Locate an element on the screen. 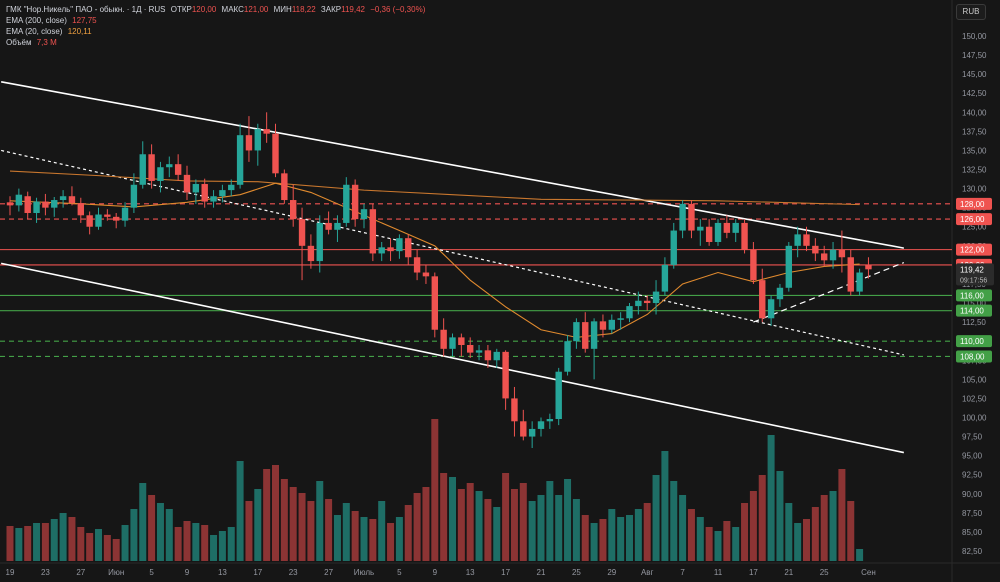  level-price-tag-label: 110,00 is located at coordinates (972, 341).